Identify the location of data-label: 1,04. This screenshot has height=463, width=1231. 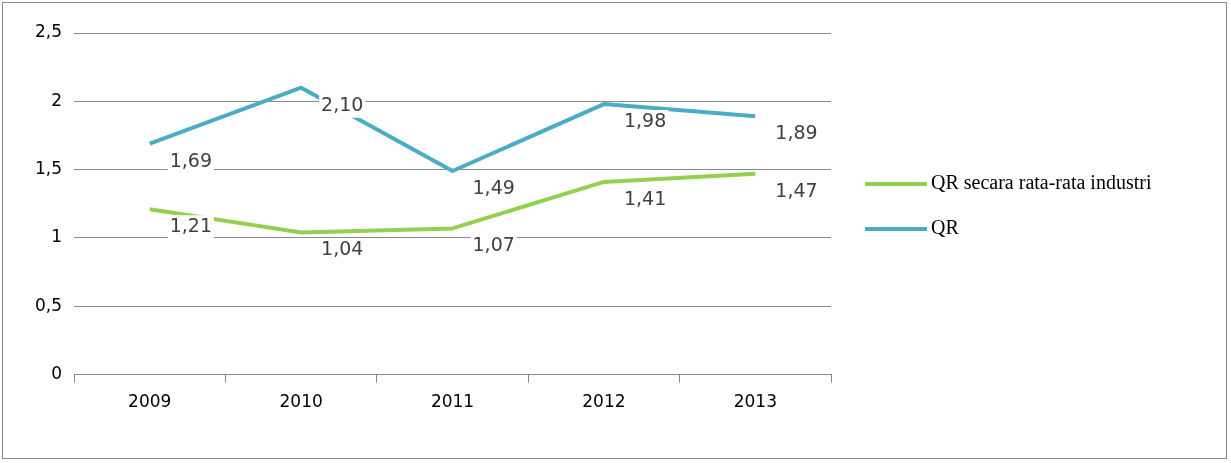
(342, 248).